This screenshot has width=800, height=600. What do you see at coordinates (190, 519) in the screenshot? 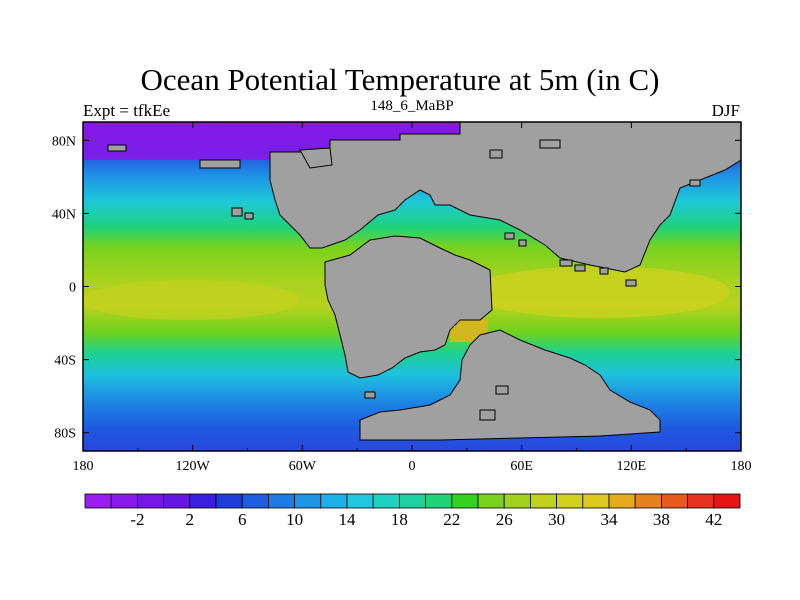
I see `colorbar-label: 2` at bounding box center [190, 519].